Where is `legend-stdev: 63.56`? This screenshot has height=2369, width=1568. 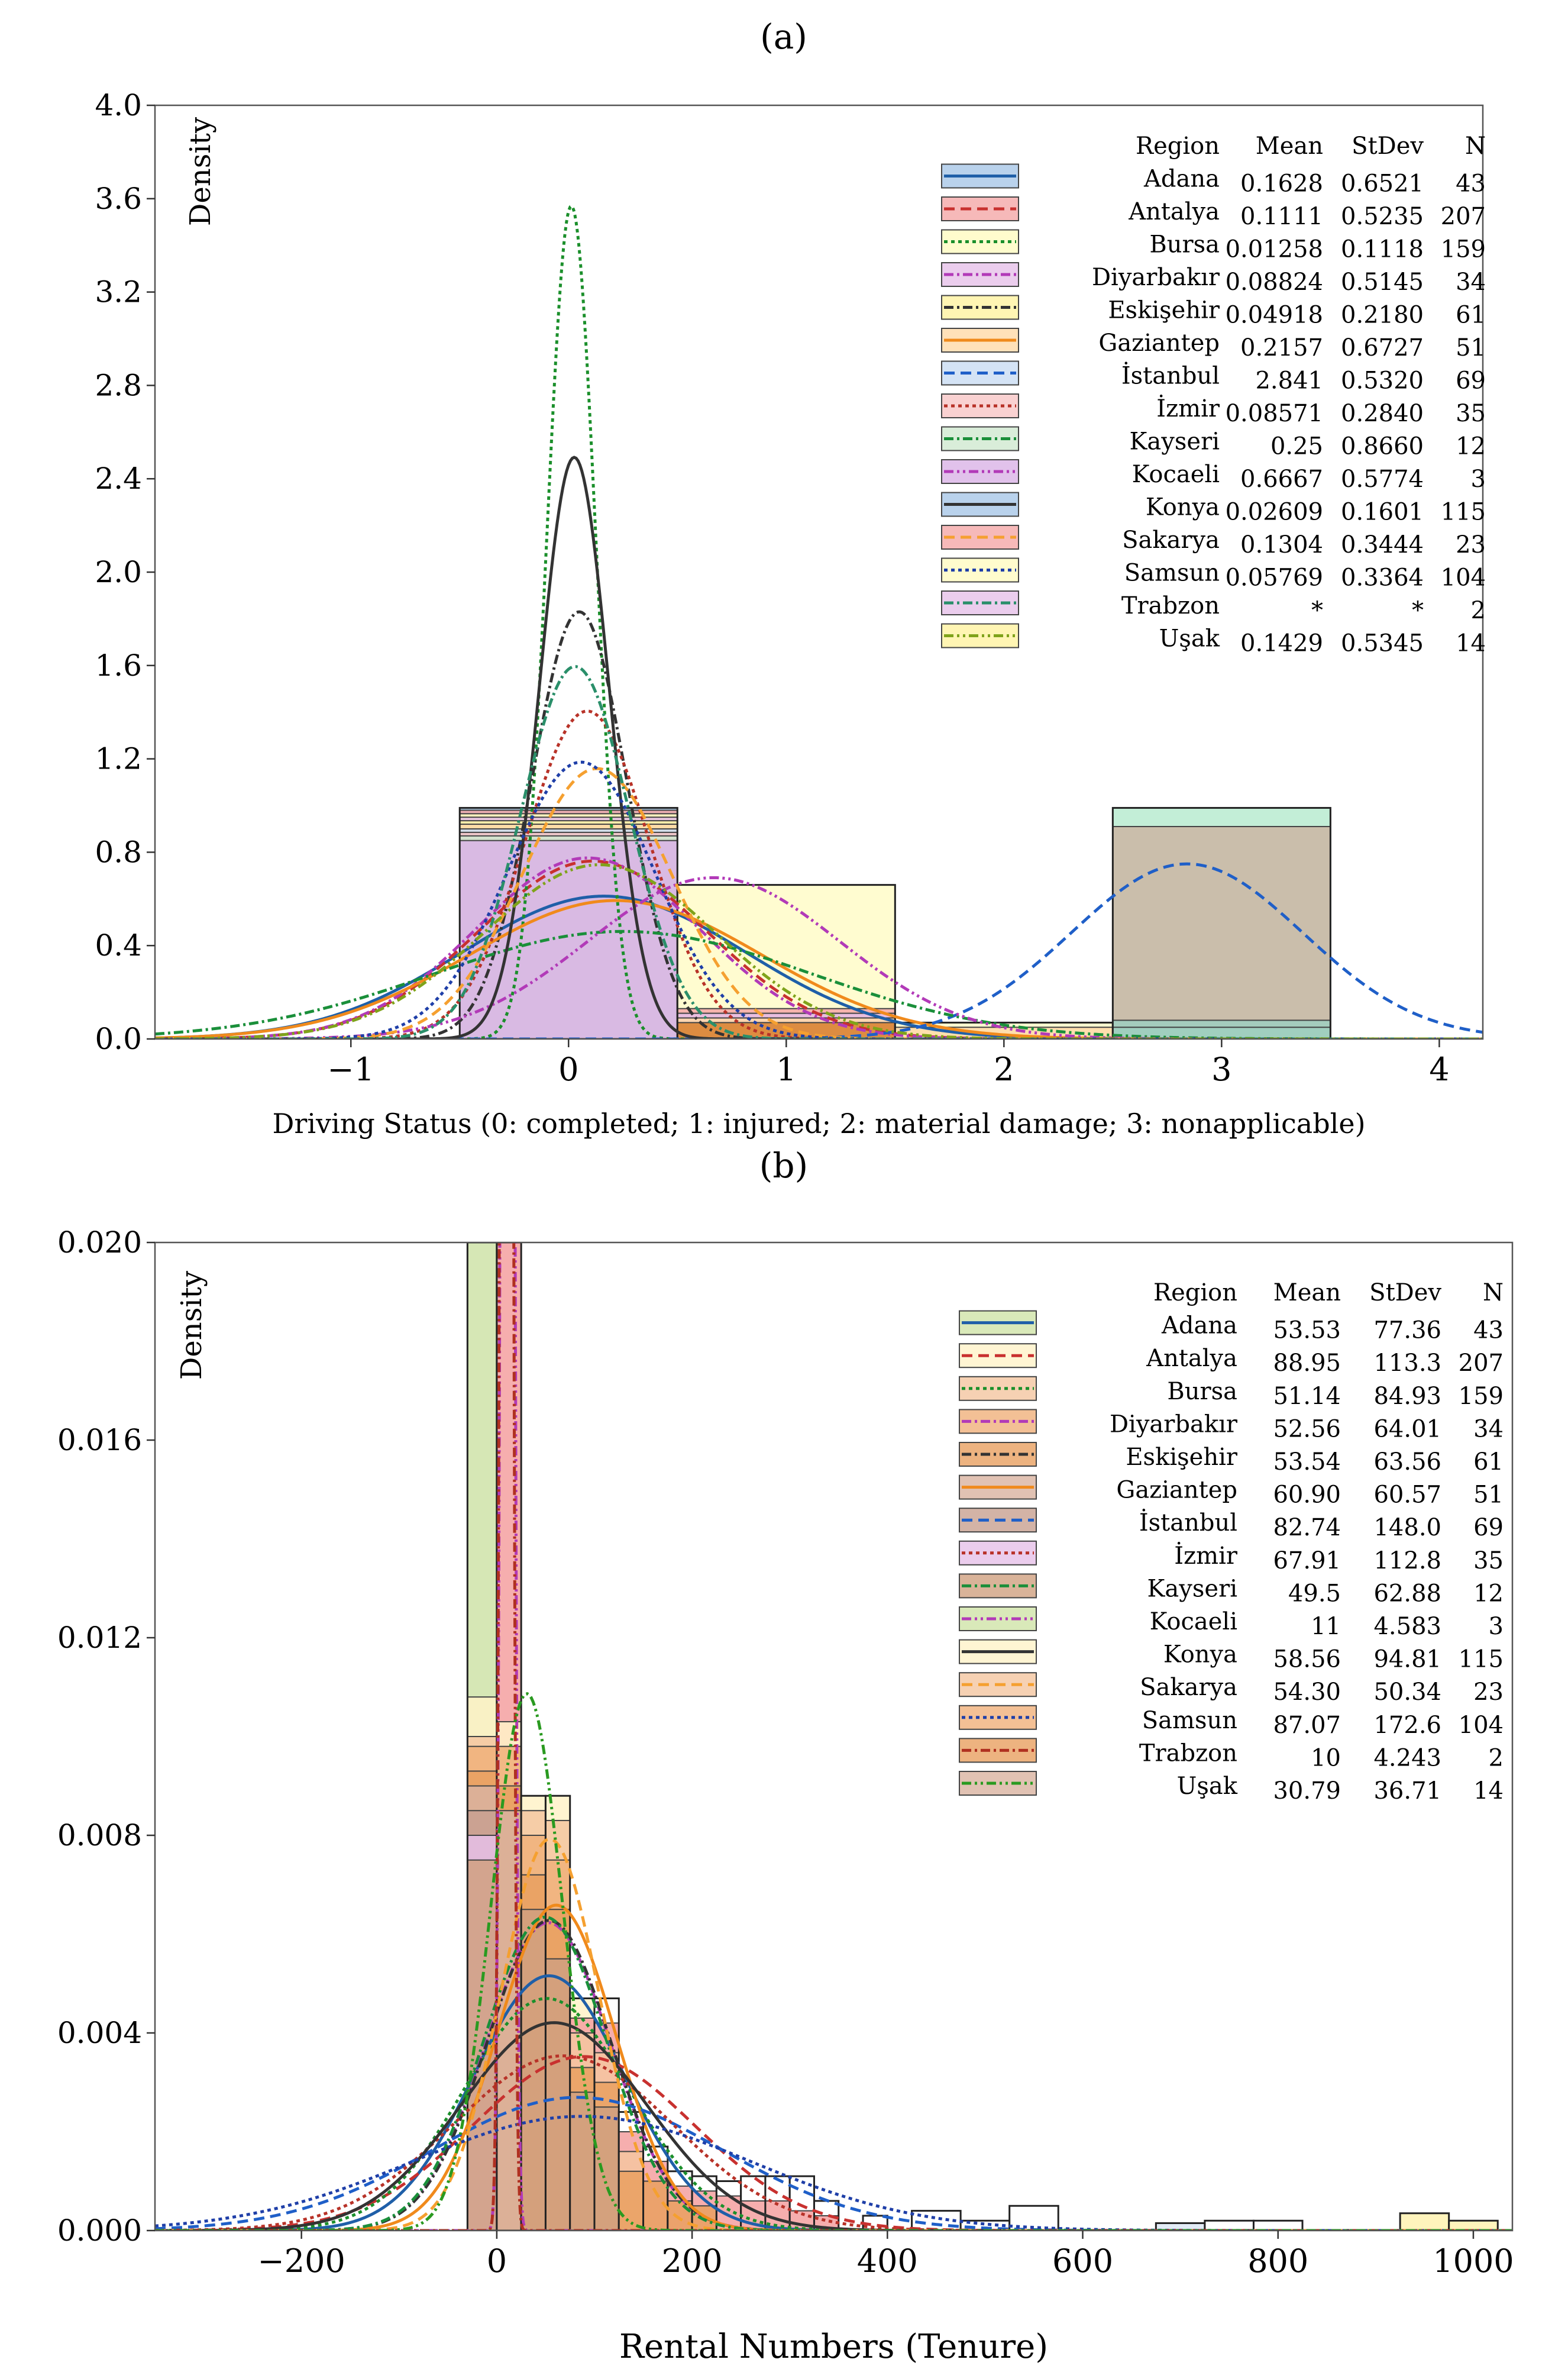 legend-stdev: 63.56 is located at coordinates (1407, 1462).